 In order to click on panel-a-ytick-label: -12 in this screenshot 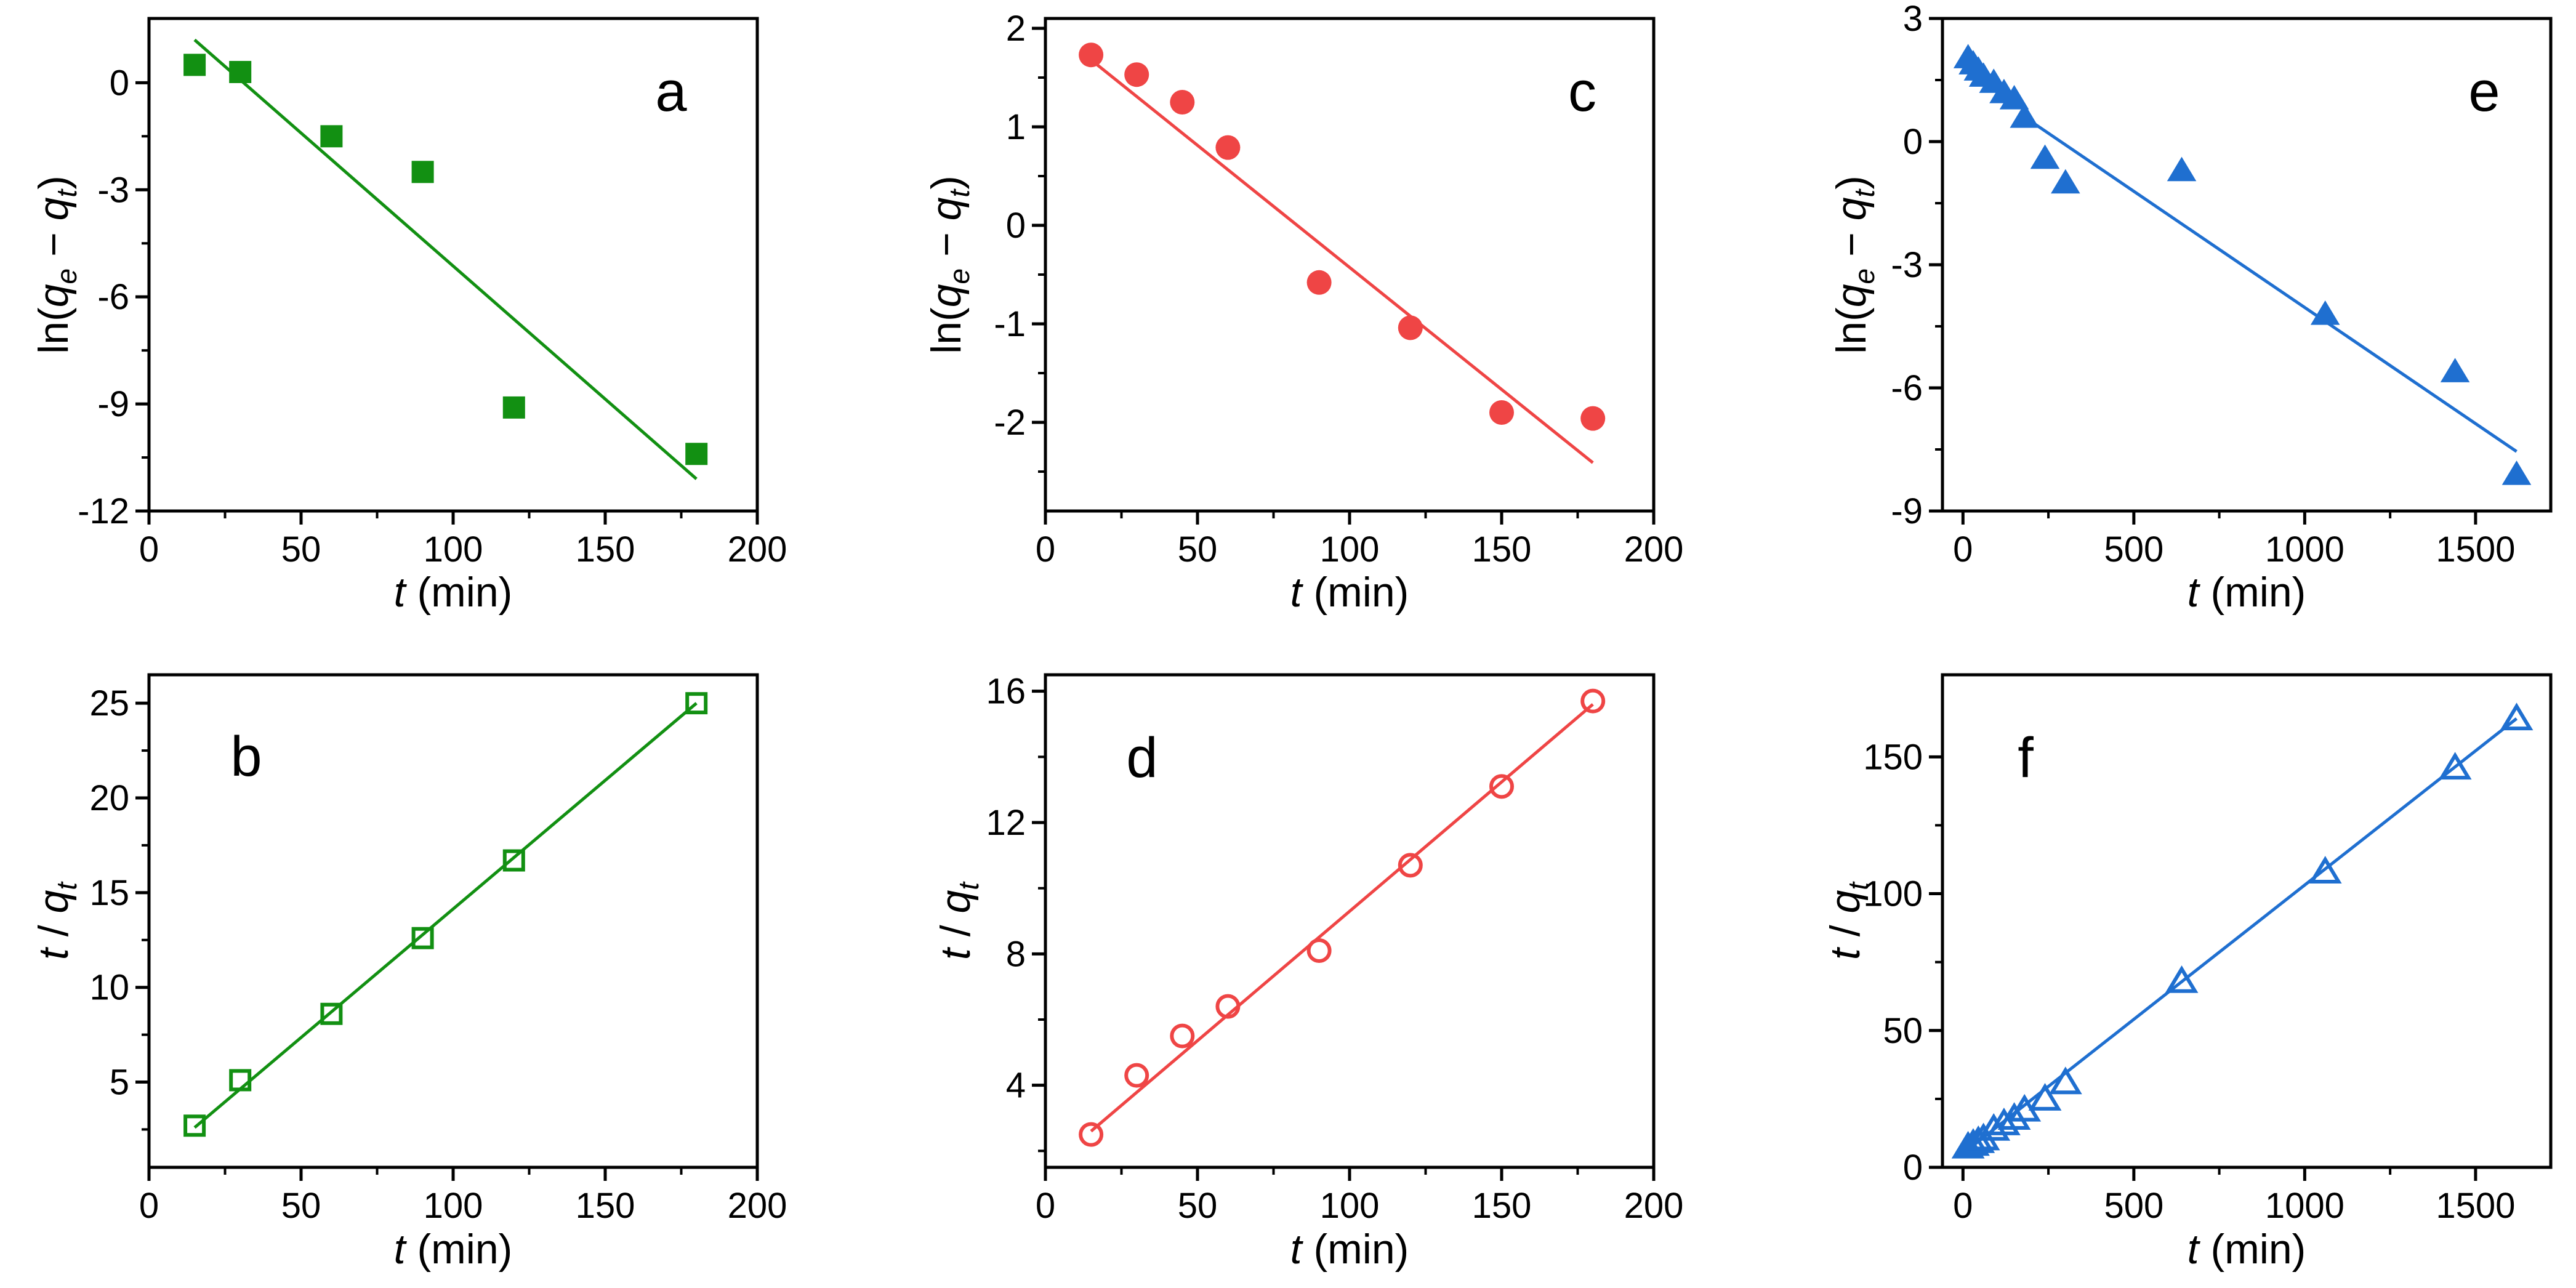, I will do `click(103, 511)`.